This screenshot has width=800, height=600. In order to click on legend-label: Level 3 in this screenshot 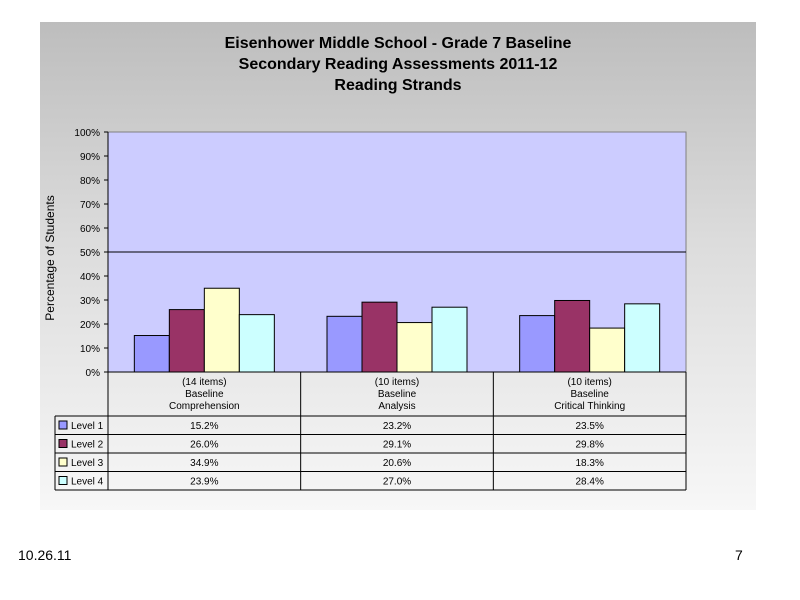, I will do `click(87, 463)`.